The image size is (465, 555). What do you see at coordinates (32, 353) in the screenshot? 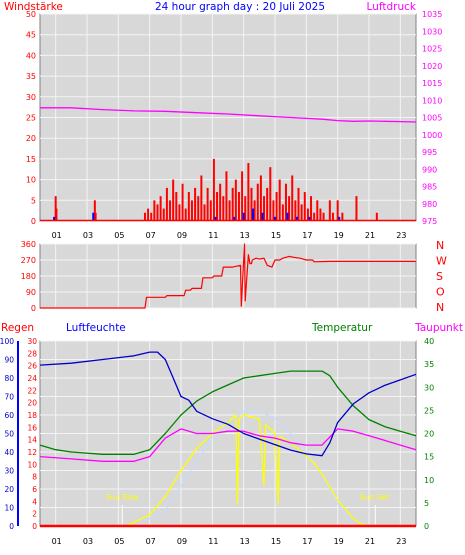
I see `rain-axis-tick: 28` at bounding box center [32, 353].